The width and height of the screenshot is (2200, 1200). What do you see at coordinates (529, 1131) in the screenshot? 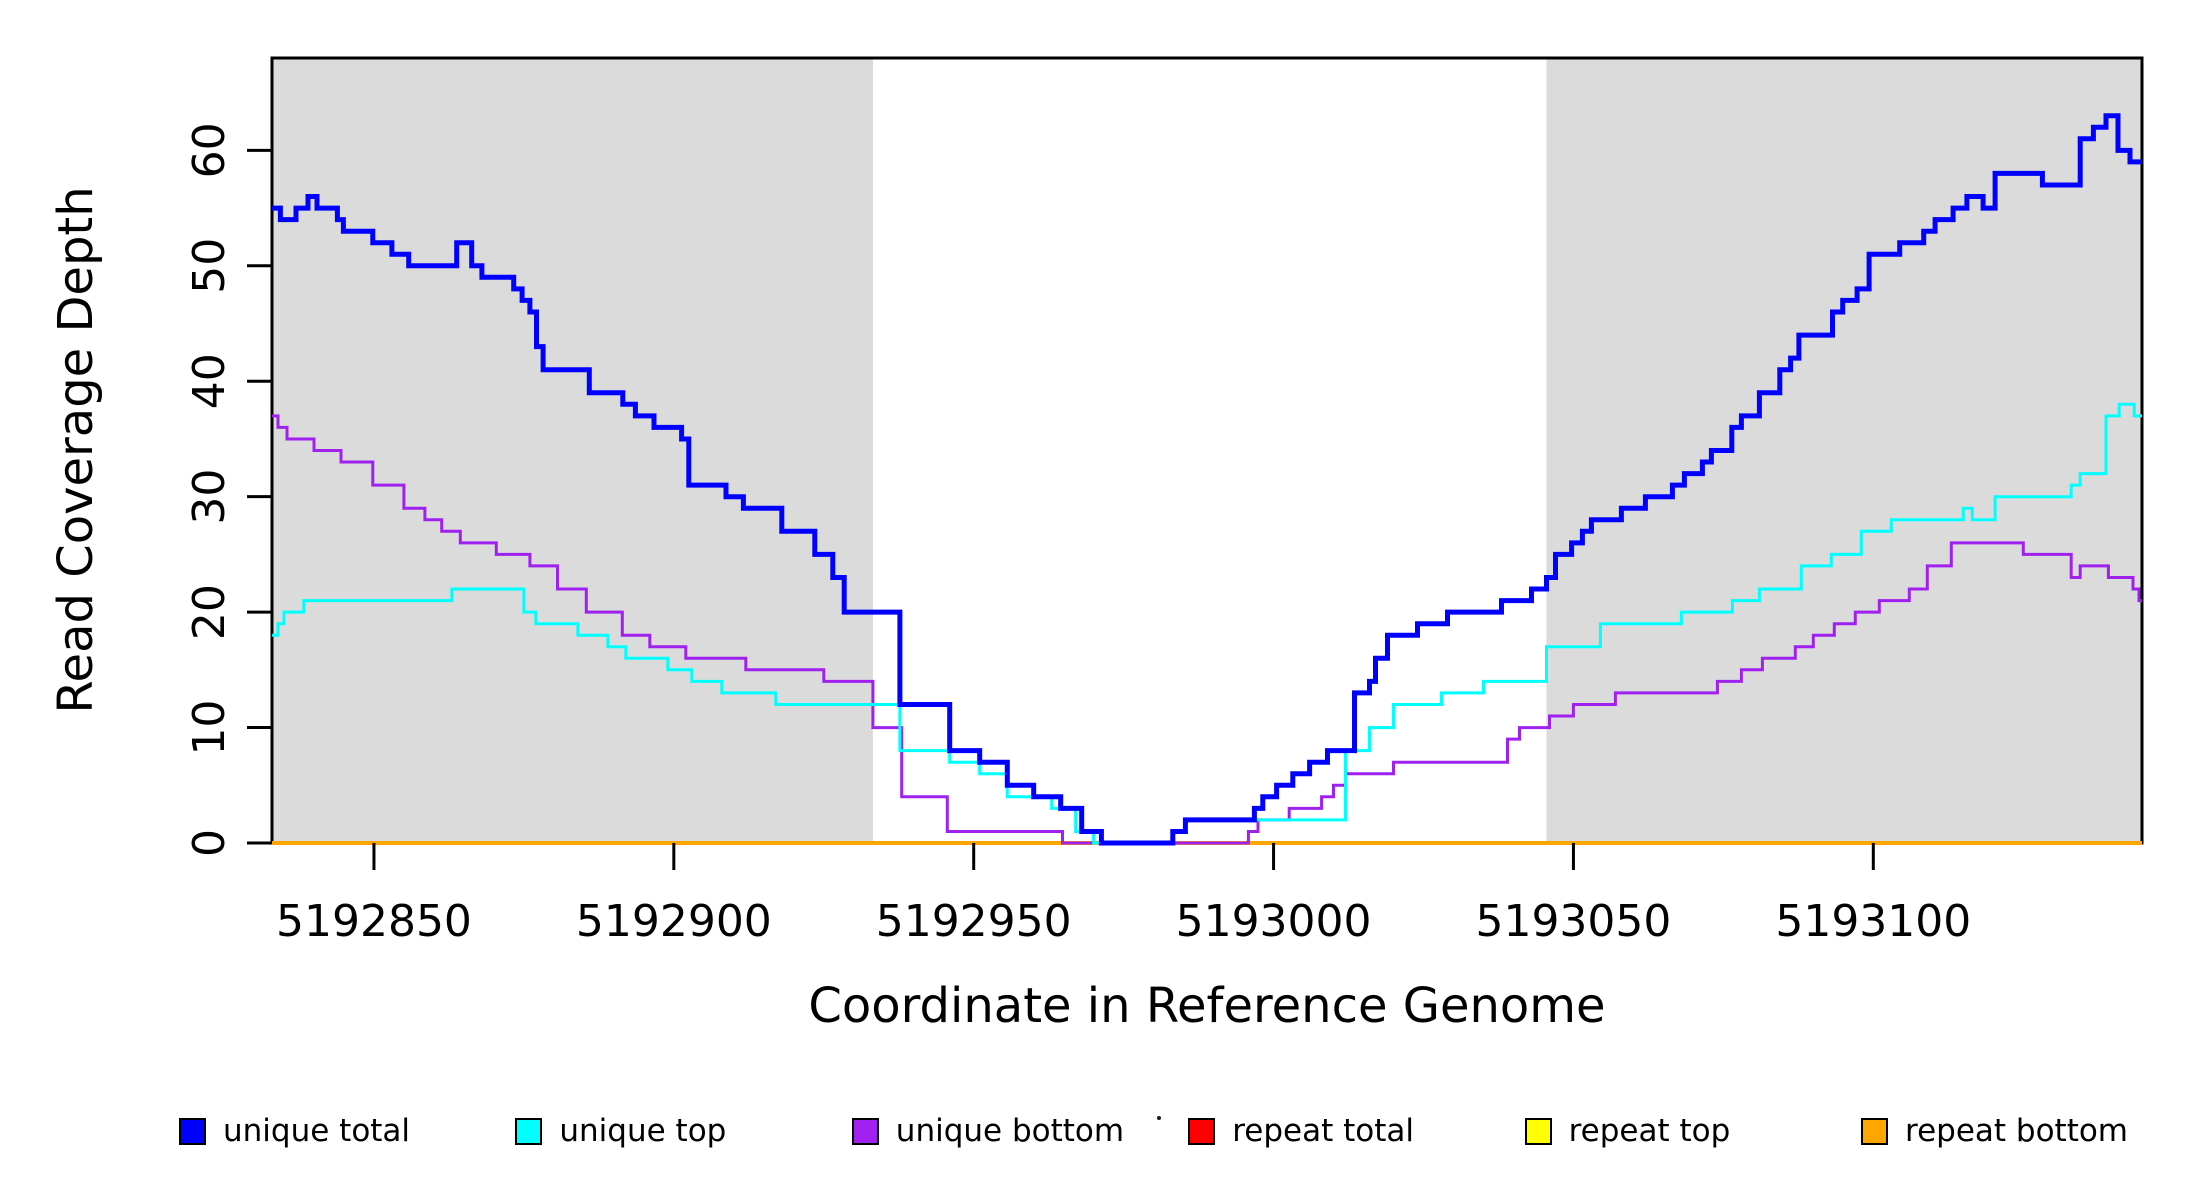
I see `legend-swatch-unique-top` at bounding box center [529, 1131].